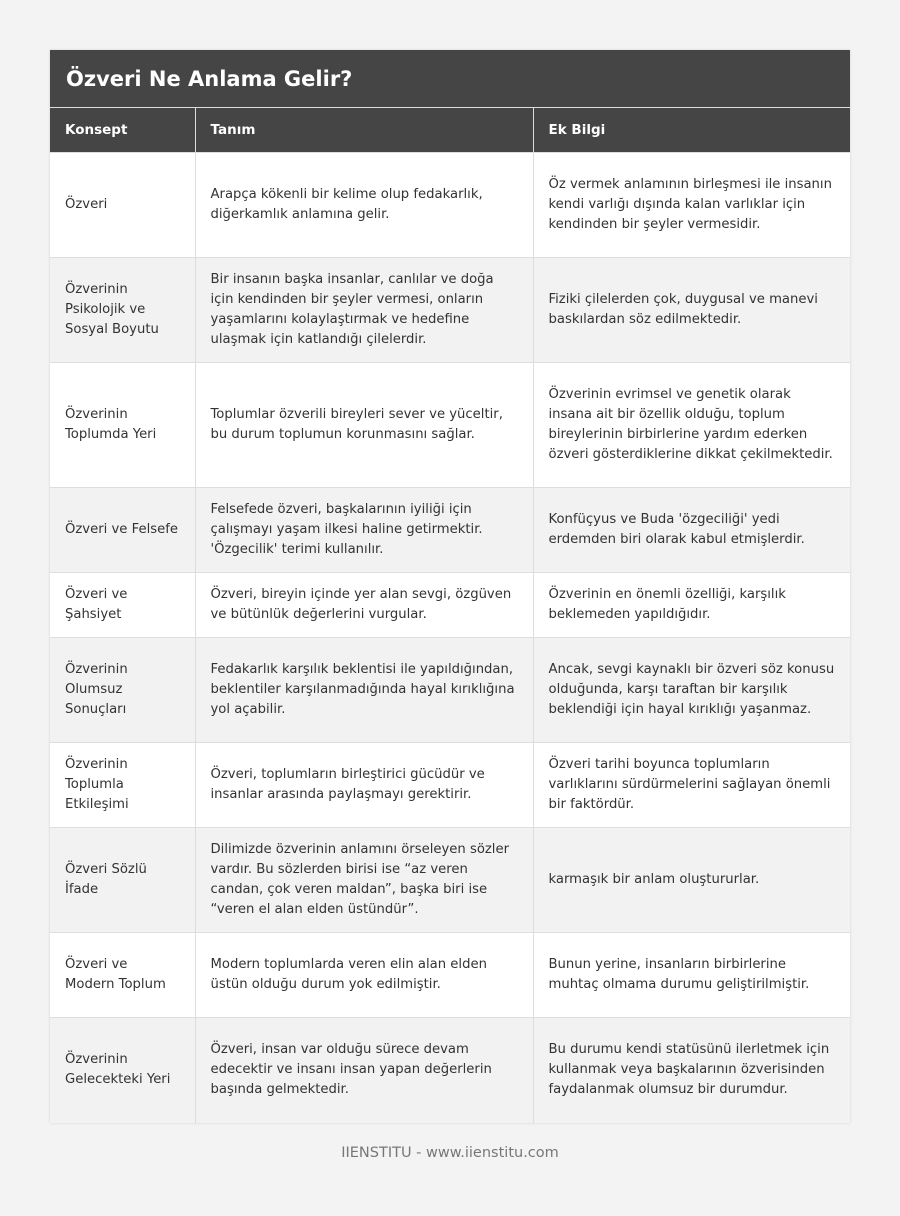 The image size is (900, 1216). What do you see at coordinates (123, 425) in the screenshot?
I see `cell-concept: Özverinin Toplumda Yeri` at bounding box center [123, 425].